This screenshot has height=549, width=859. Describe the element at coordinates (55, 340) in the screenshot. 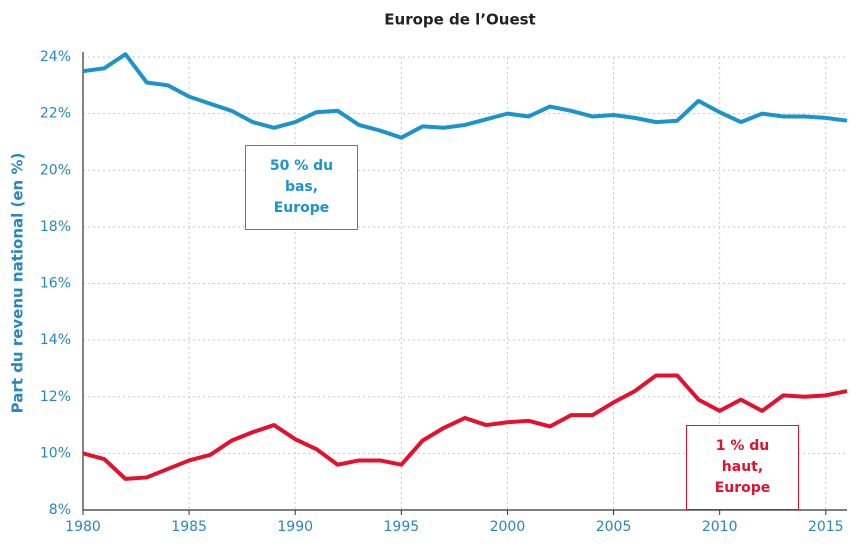

I see `y-tick-label: 14%` at that location.